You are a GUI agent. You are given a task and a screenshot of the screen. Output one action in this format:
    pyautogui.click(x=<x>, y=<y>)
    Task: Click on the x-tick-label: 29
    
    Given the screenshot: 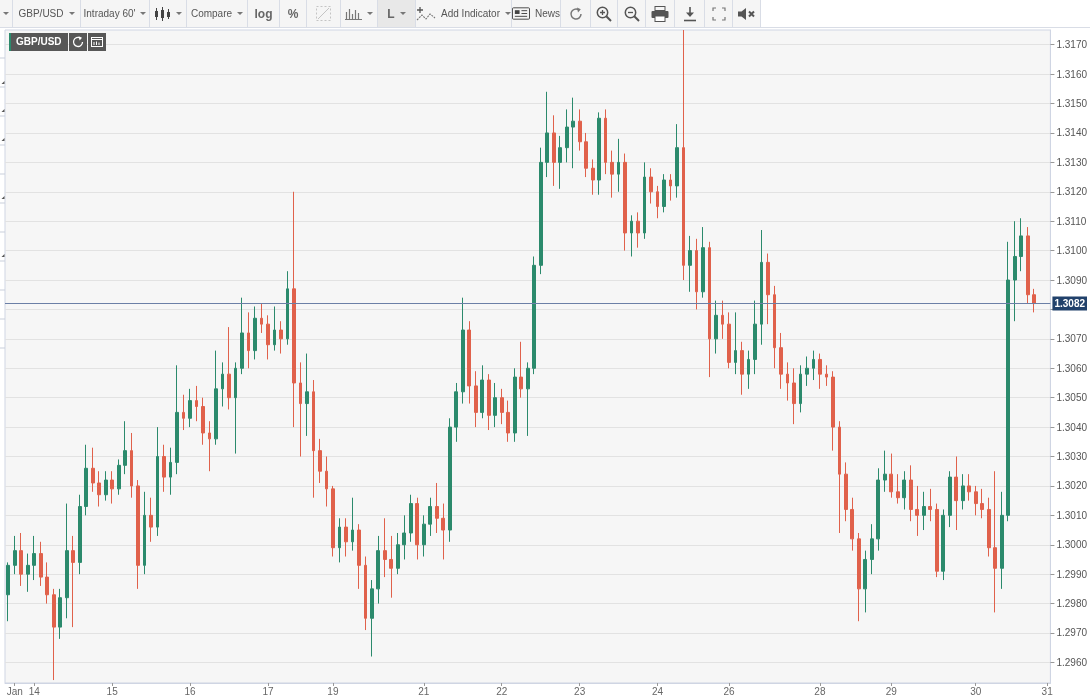 What is the action you would take?
    pyautogui.click(x=891, y=691)
    